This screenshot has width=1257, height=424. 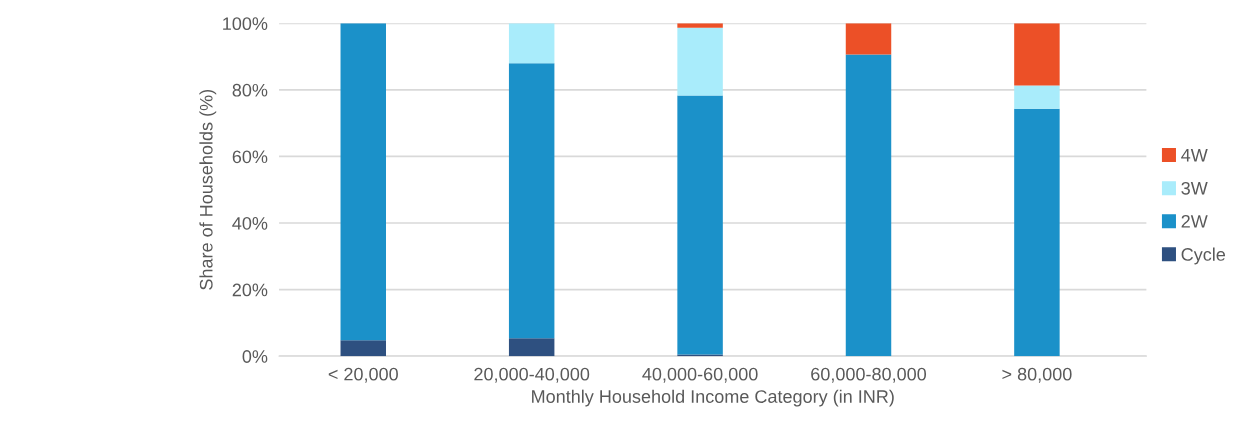 What do you see at coordinates (700, 375) in the screenshot?
I see `x-tick-label: 40,000-60,000` at bounding box center [700, 375].